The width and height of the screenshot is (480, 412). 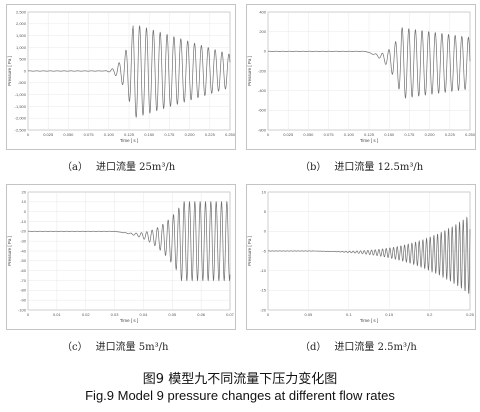 I want to click on chart-d-ytick: -20, so click(x=263, y=309).